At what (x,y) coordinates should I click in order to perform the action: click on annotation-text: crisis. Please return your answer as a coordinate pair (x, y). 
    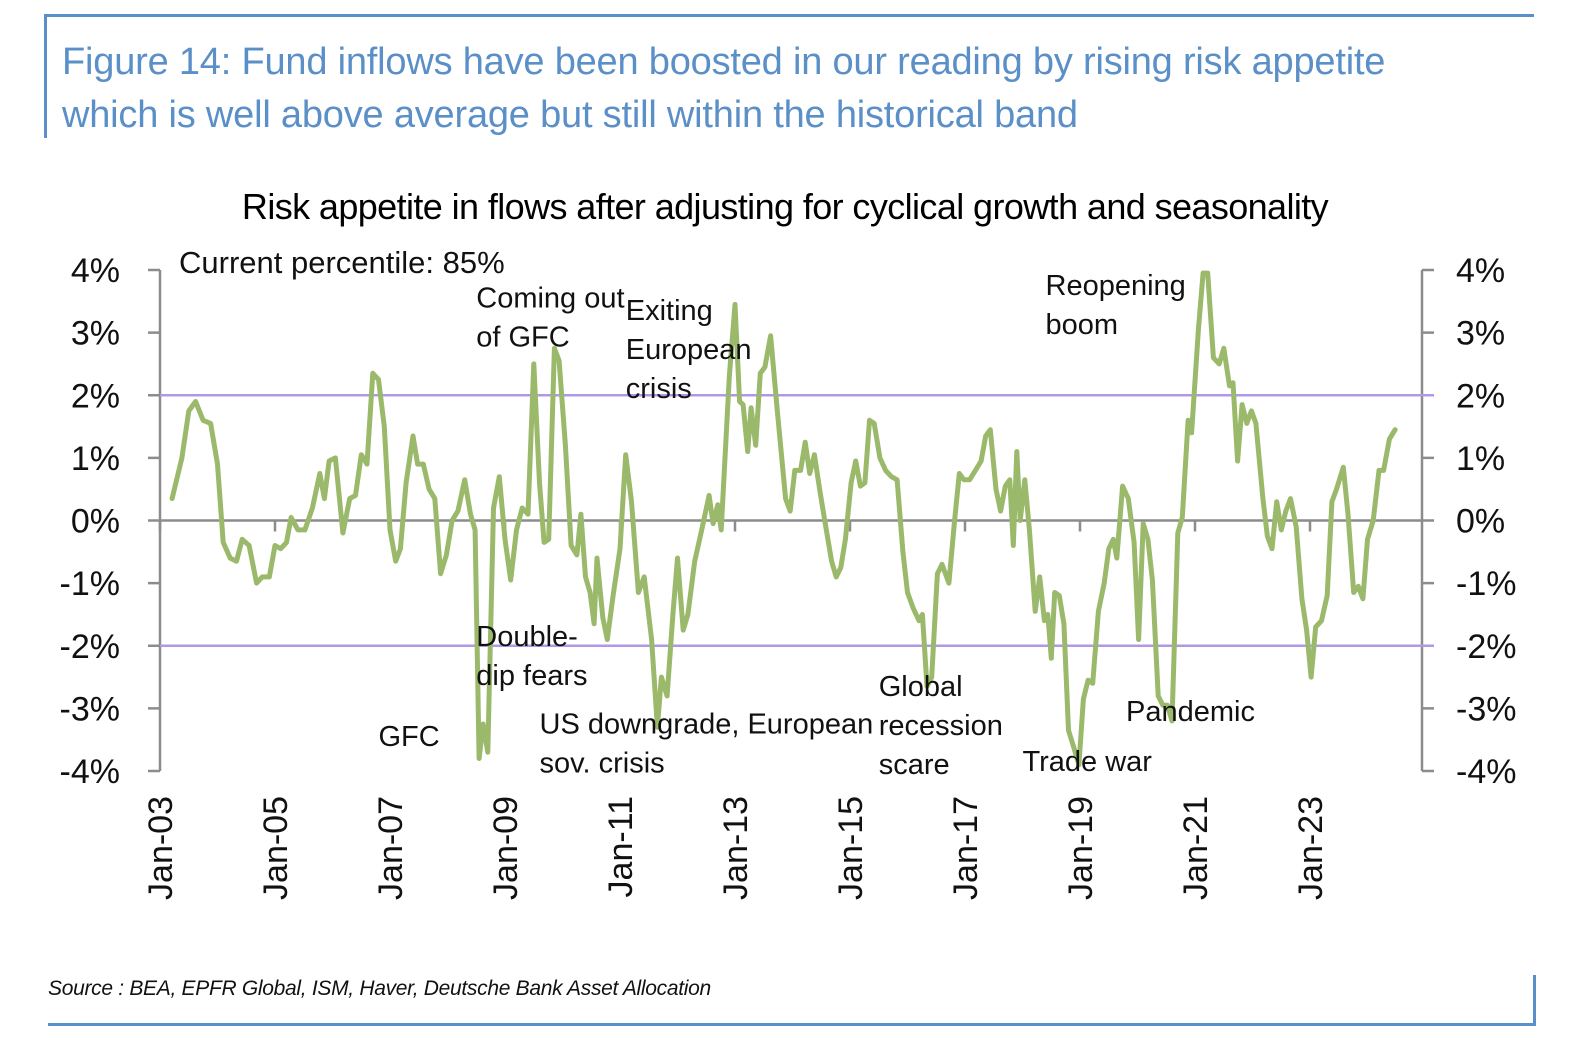
    Looking at the image, I should click on (659, 389).